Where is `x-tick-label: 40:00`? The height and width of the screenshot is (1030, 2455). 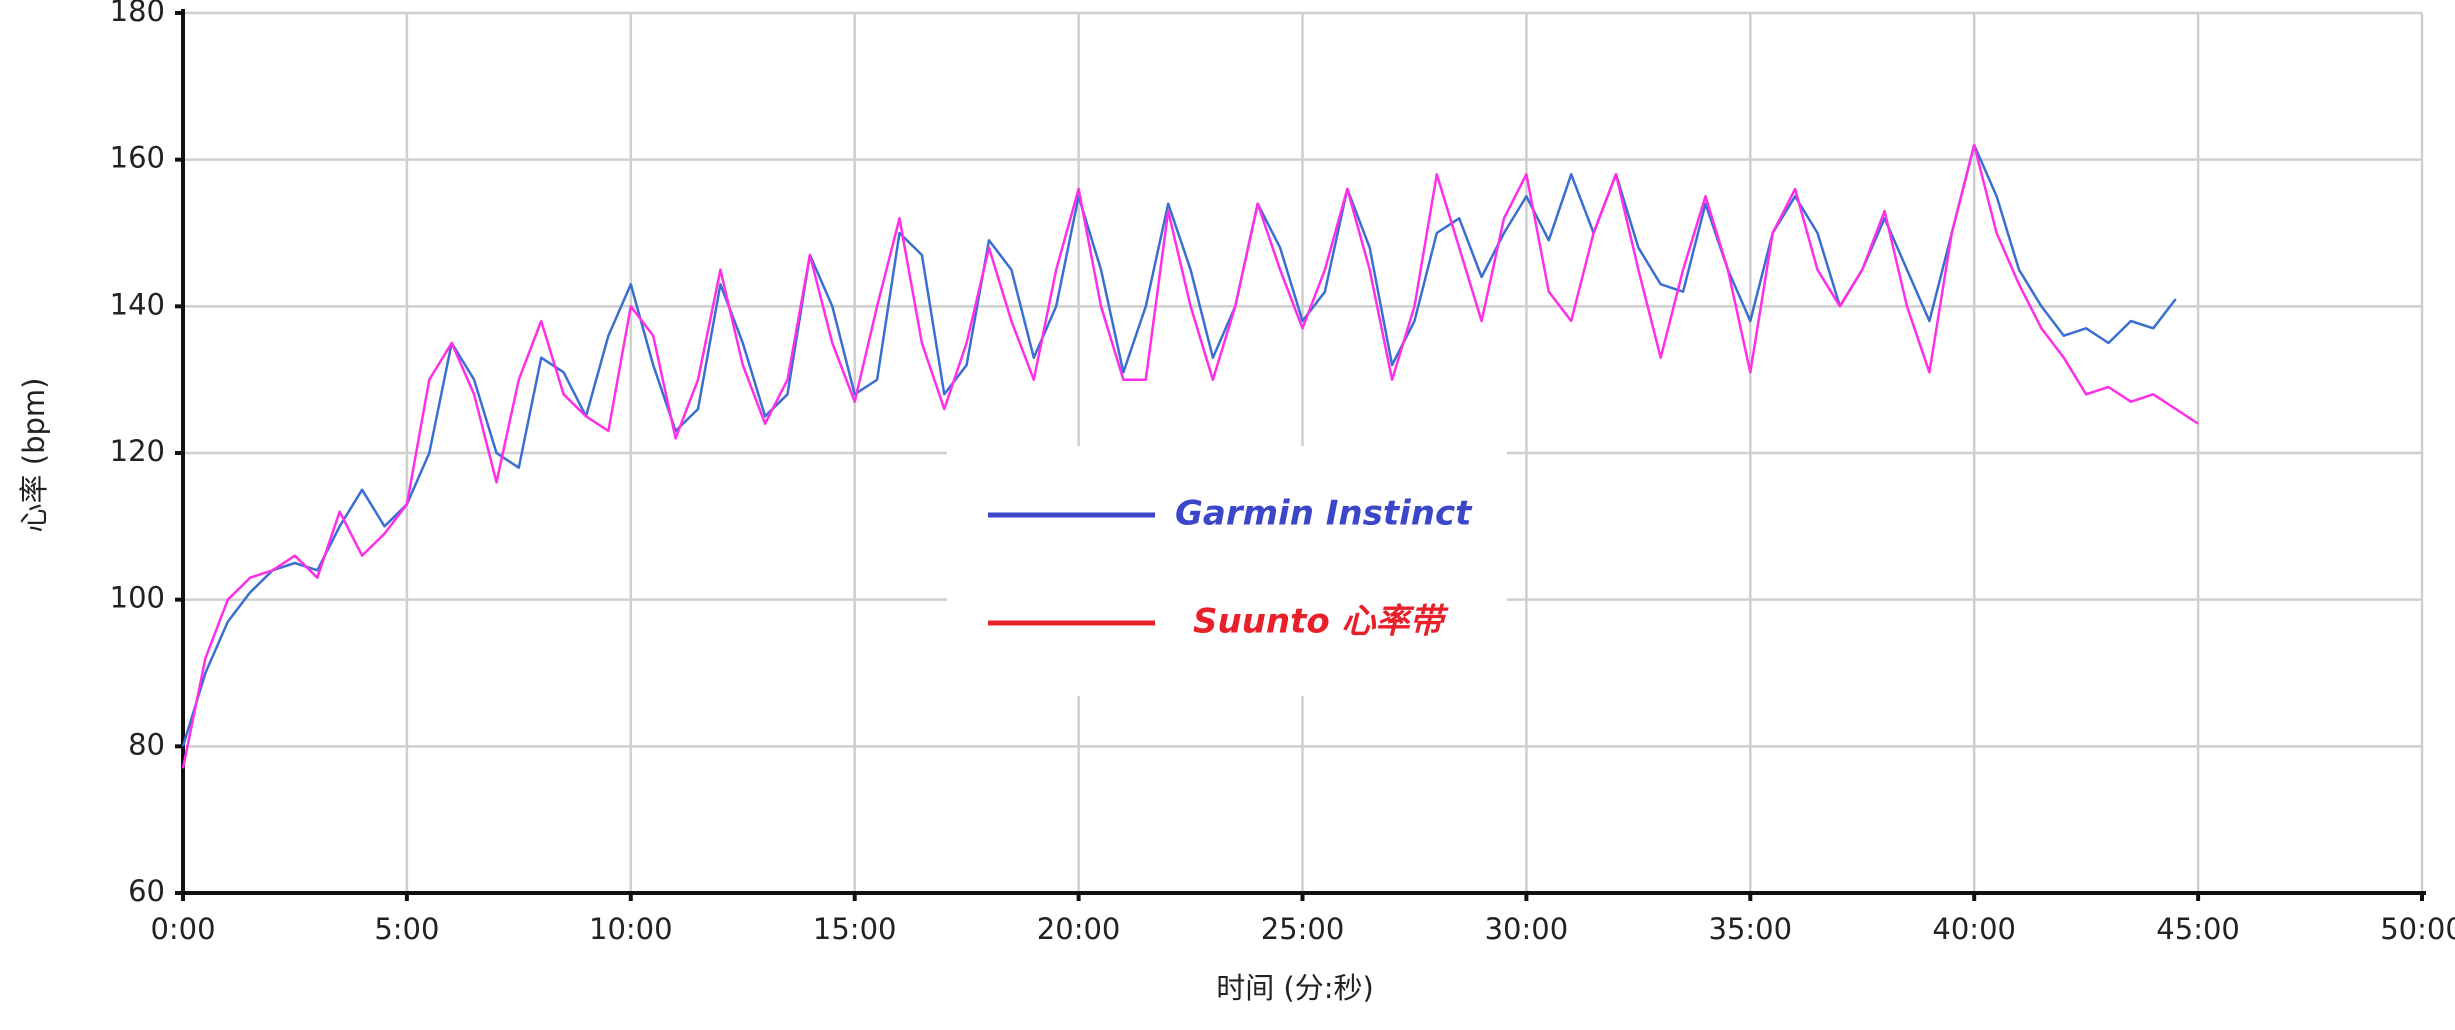
x-tick-label: 40:00 is located at coordinates (1974, 929).